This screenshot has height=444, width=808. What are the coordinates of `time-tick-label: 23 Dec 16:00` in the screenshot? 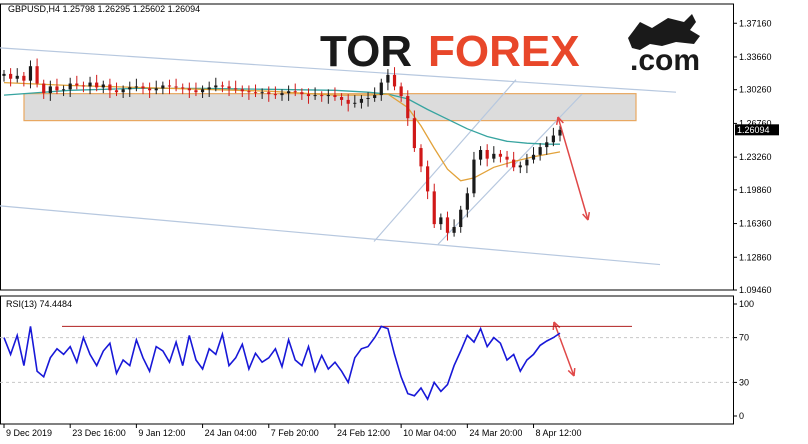 It's located at (99, 433).